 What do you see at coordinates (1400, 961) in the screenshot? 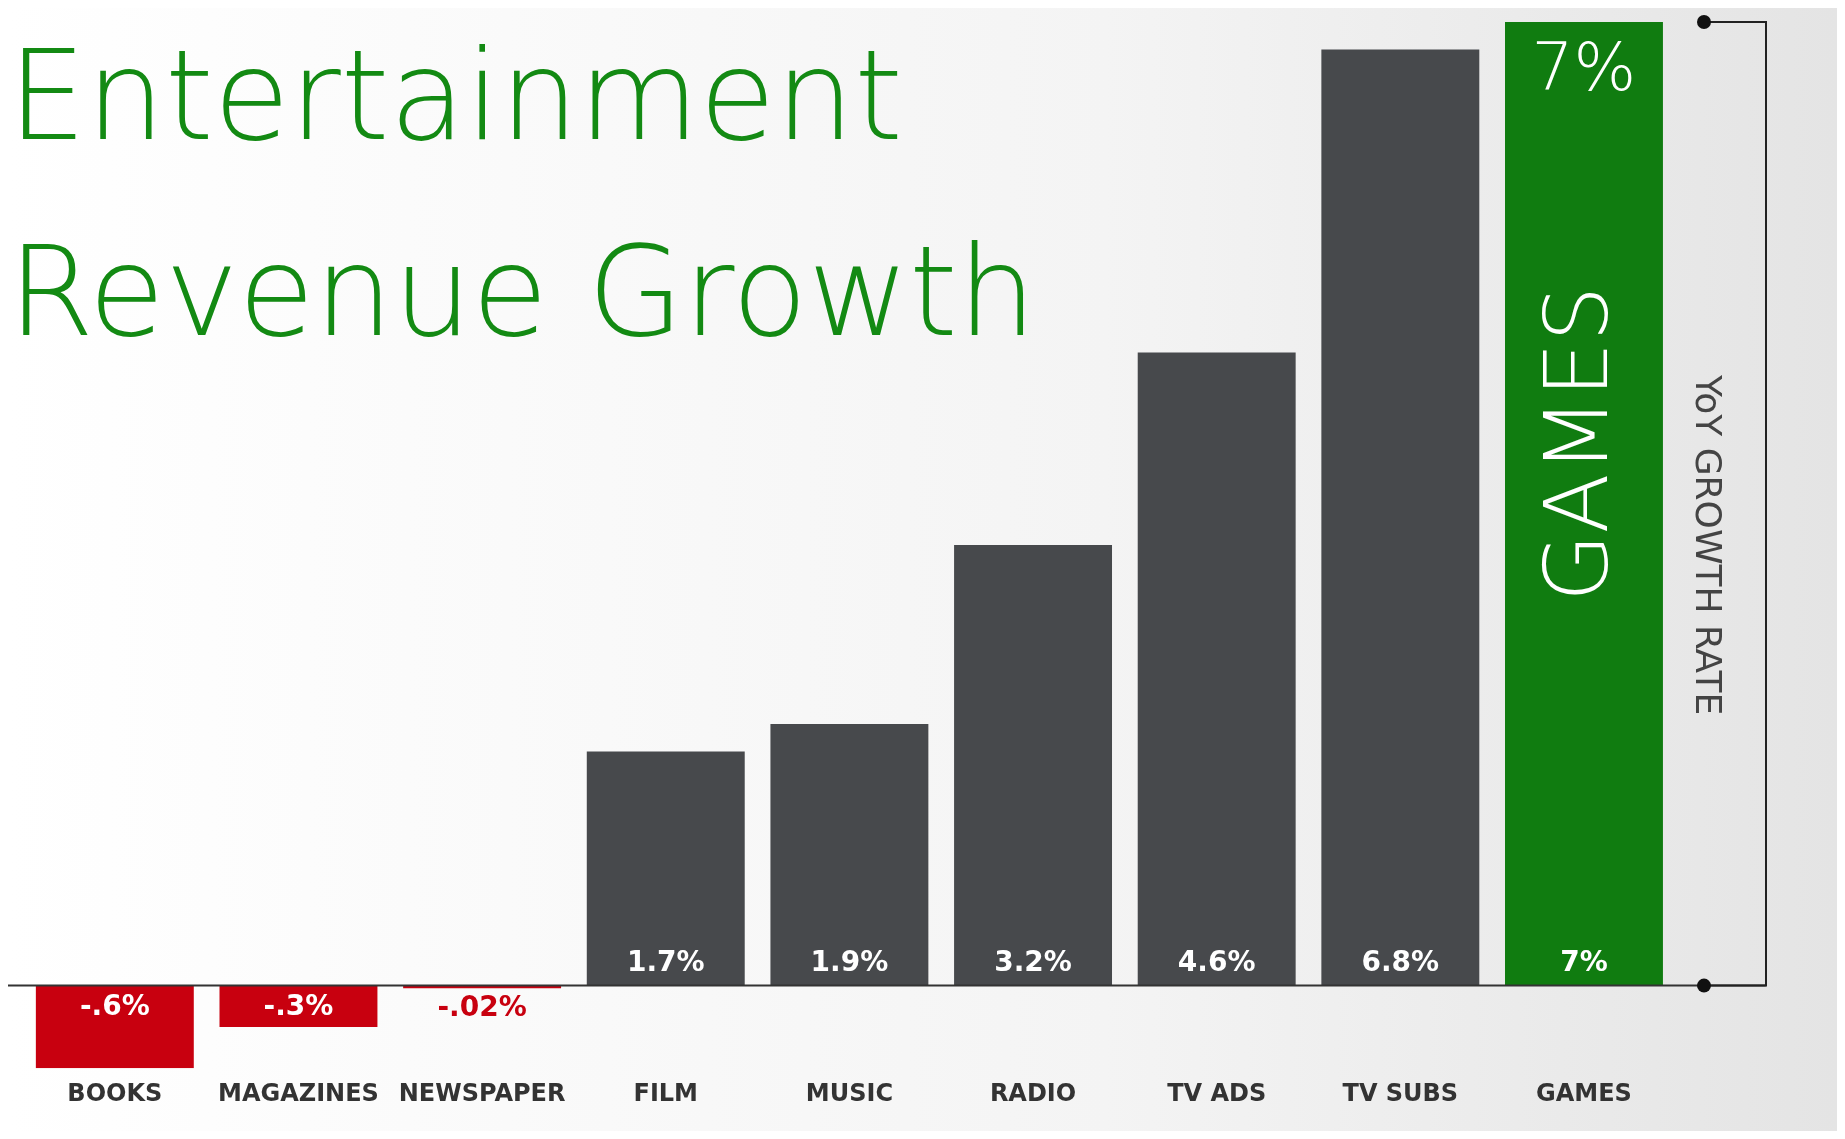
I see `data-label: 6.8%` at bounding box center [1400, 961].